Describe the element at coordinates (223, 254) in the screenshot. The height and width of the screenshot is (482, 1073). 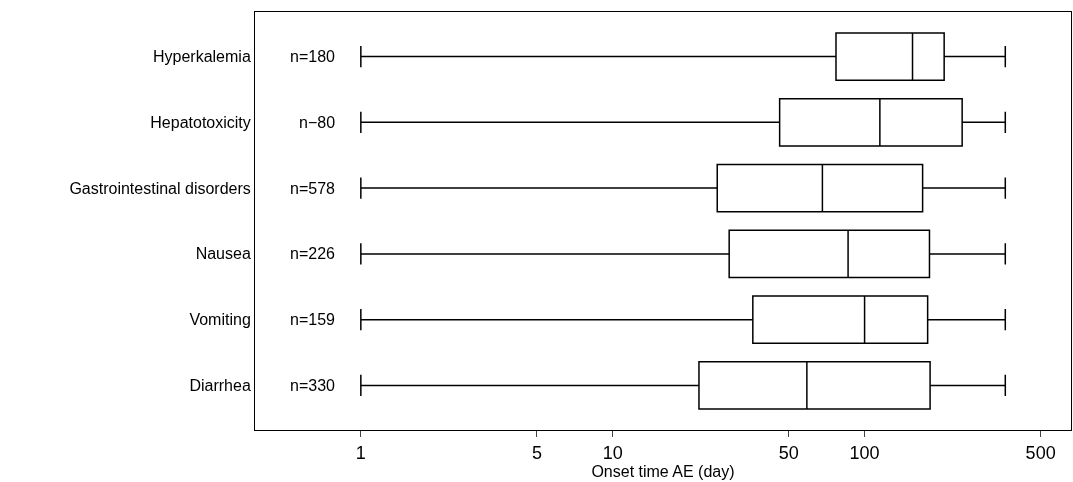
I see `y-tick-label: Nausea` at that location.